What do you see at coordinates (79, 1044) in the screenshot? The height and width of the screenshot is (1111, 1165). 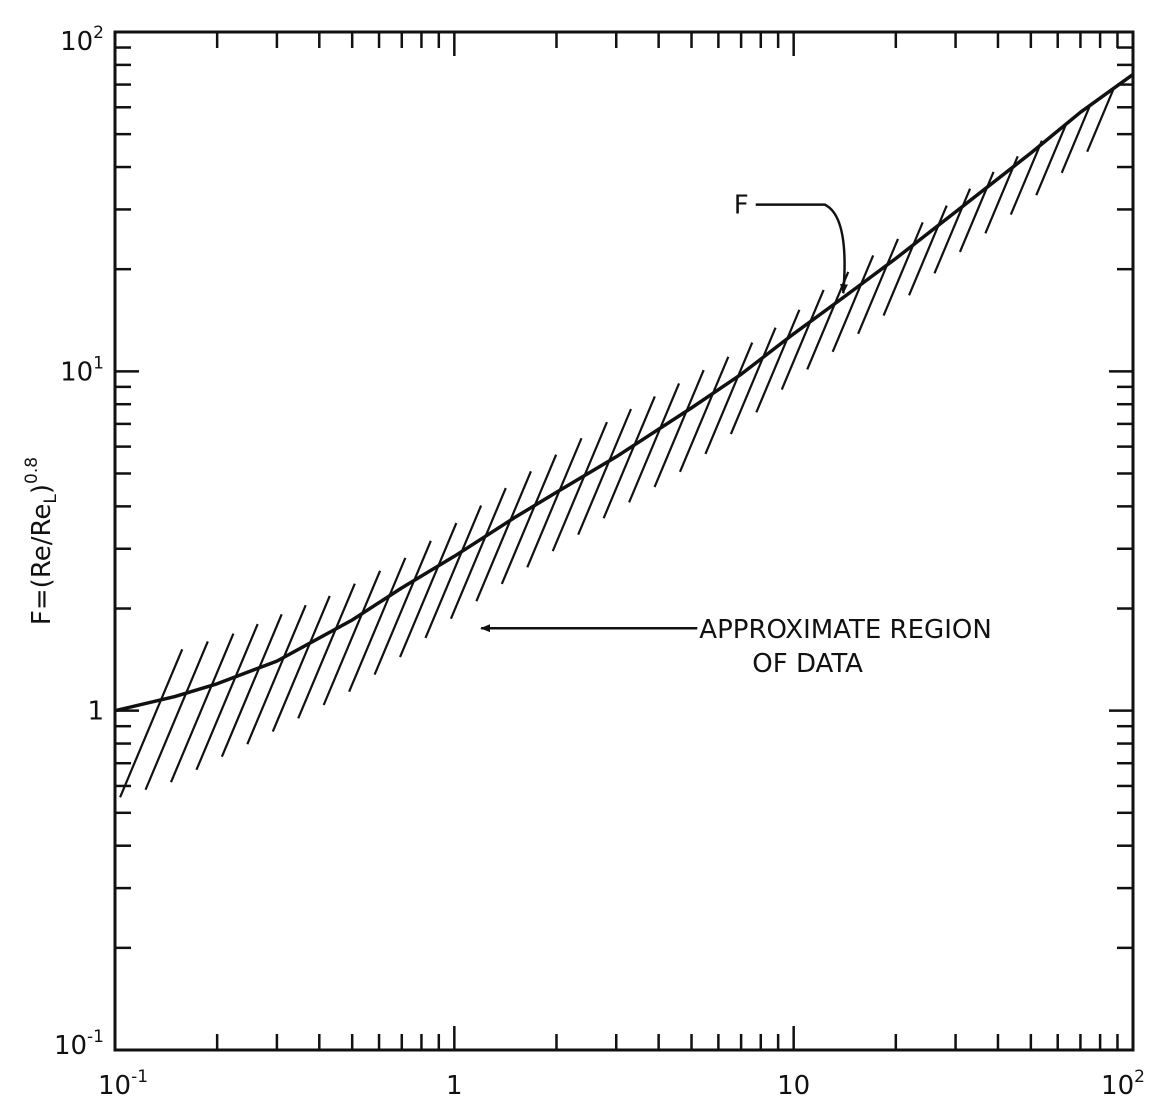 I see `y-tick-label: 10⁻¹` at bounding box center [79, 1044].